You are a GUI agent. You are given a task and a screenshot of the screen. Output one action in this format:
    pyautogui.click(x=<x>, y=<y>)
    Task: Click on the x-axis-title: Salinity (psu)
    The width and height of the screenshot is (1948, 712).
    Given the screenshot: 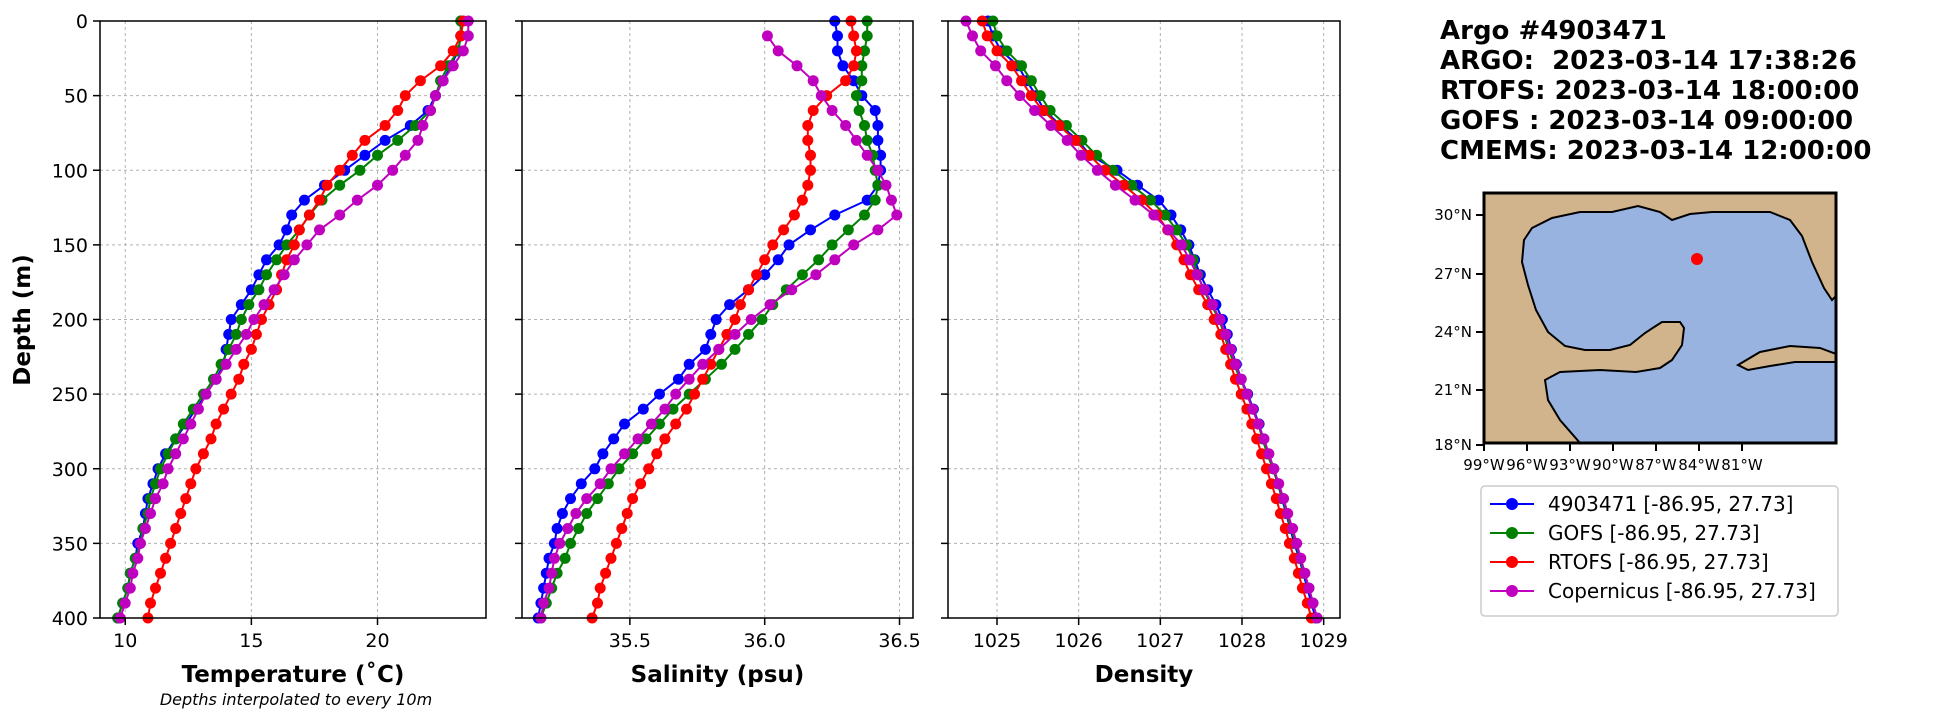 What is the action you would take?
    pyautogui.click(x=718, y=675)
    